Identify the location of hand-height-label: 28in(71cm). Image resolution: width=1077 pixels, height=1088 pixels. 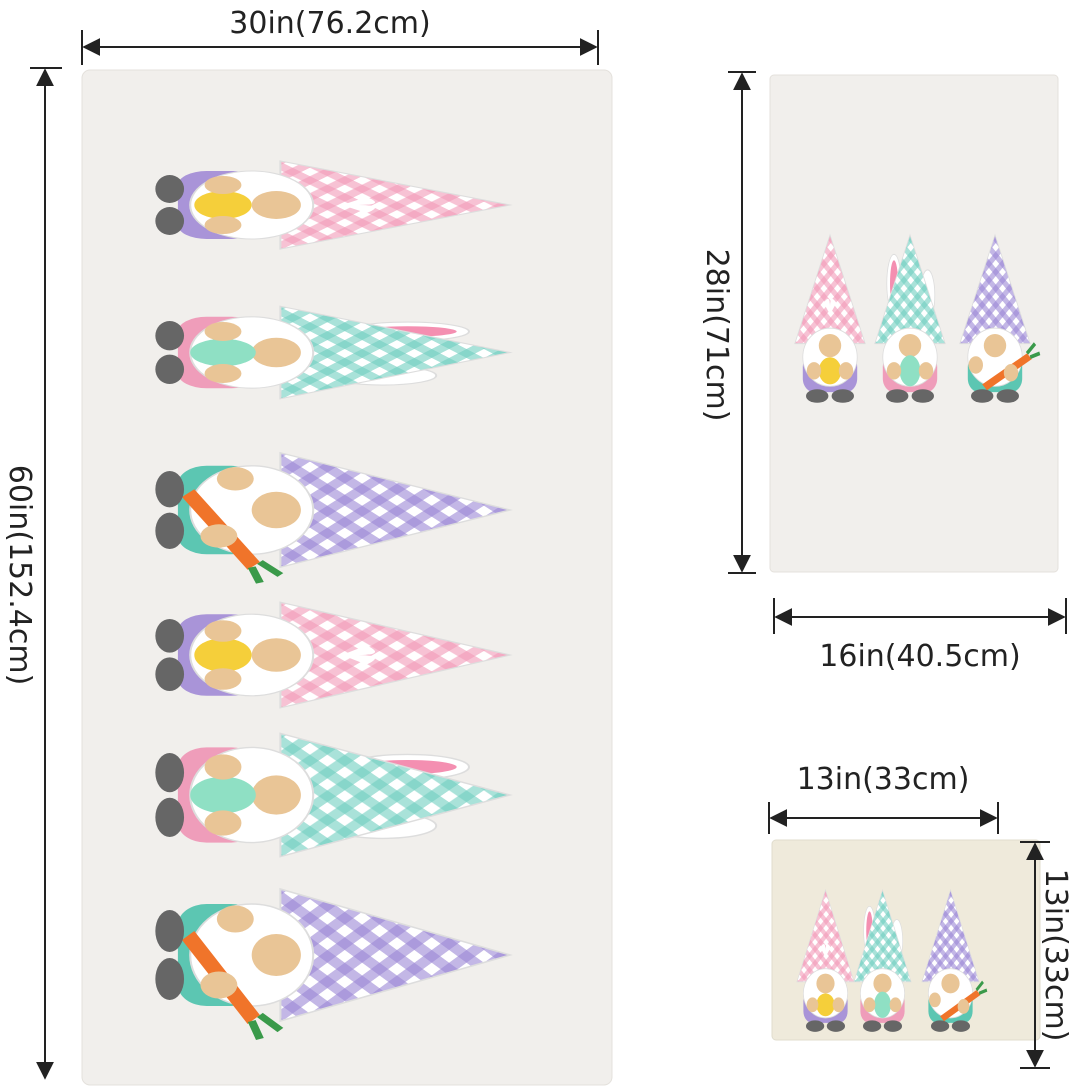
(716, 335).